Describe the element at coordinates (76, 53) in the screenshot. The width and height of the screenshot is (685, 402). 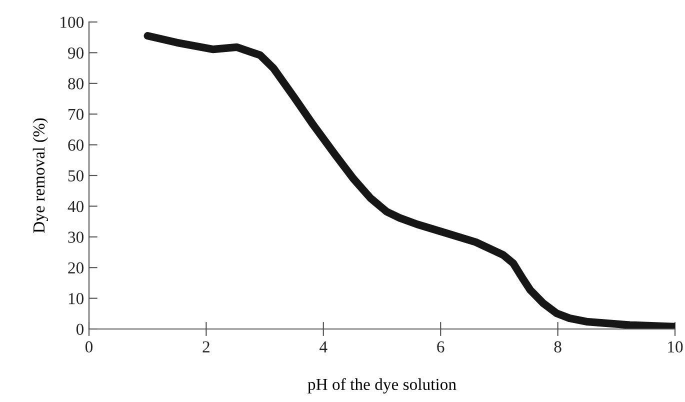
I see `y-tick-label: 90` at that location.